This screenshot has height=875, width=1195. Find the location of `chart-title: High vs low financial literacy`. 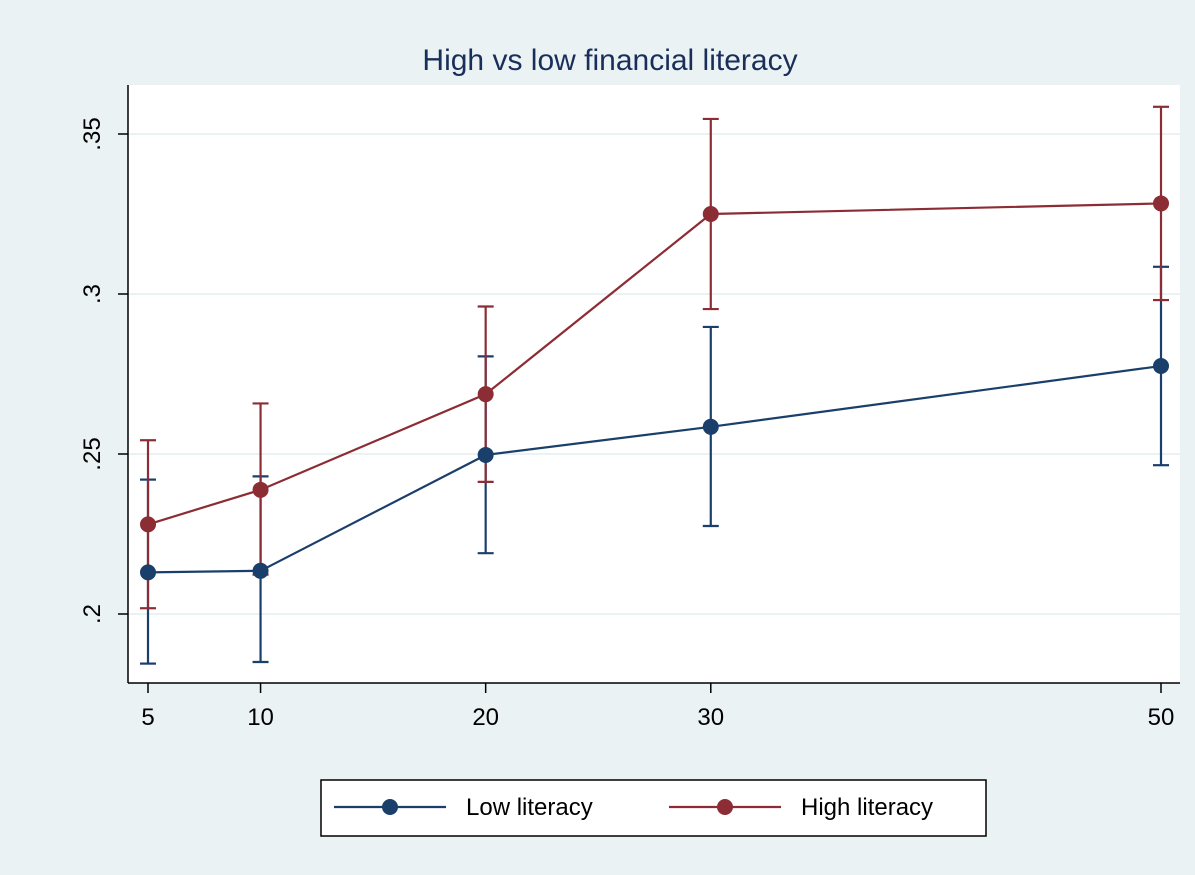

chart-title: High vs low financial literacy is located at coordinates (609, 60).